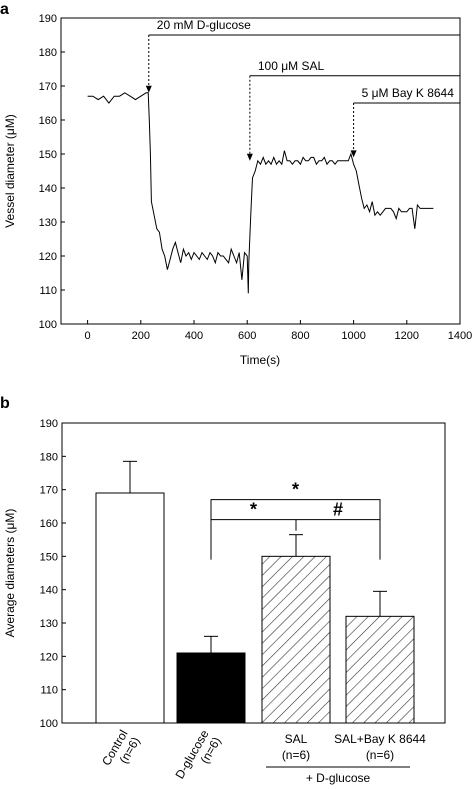 This screenshot has width=473, height=789. I want to click on x-tick-label: 1200, so click(407, 336).